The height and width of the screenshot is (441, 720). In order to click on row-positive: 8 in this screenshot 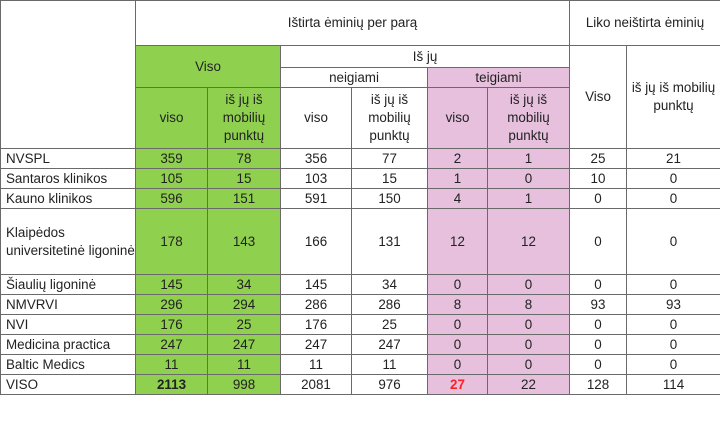, I will do `click(457, 304)`.